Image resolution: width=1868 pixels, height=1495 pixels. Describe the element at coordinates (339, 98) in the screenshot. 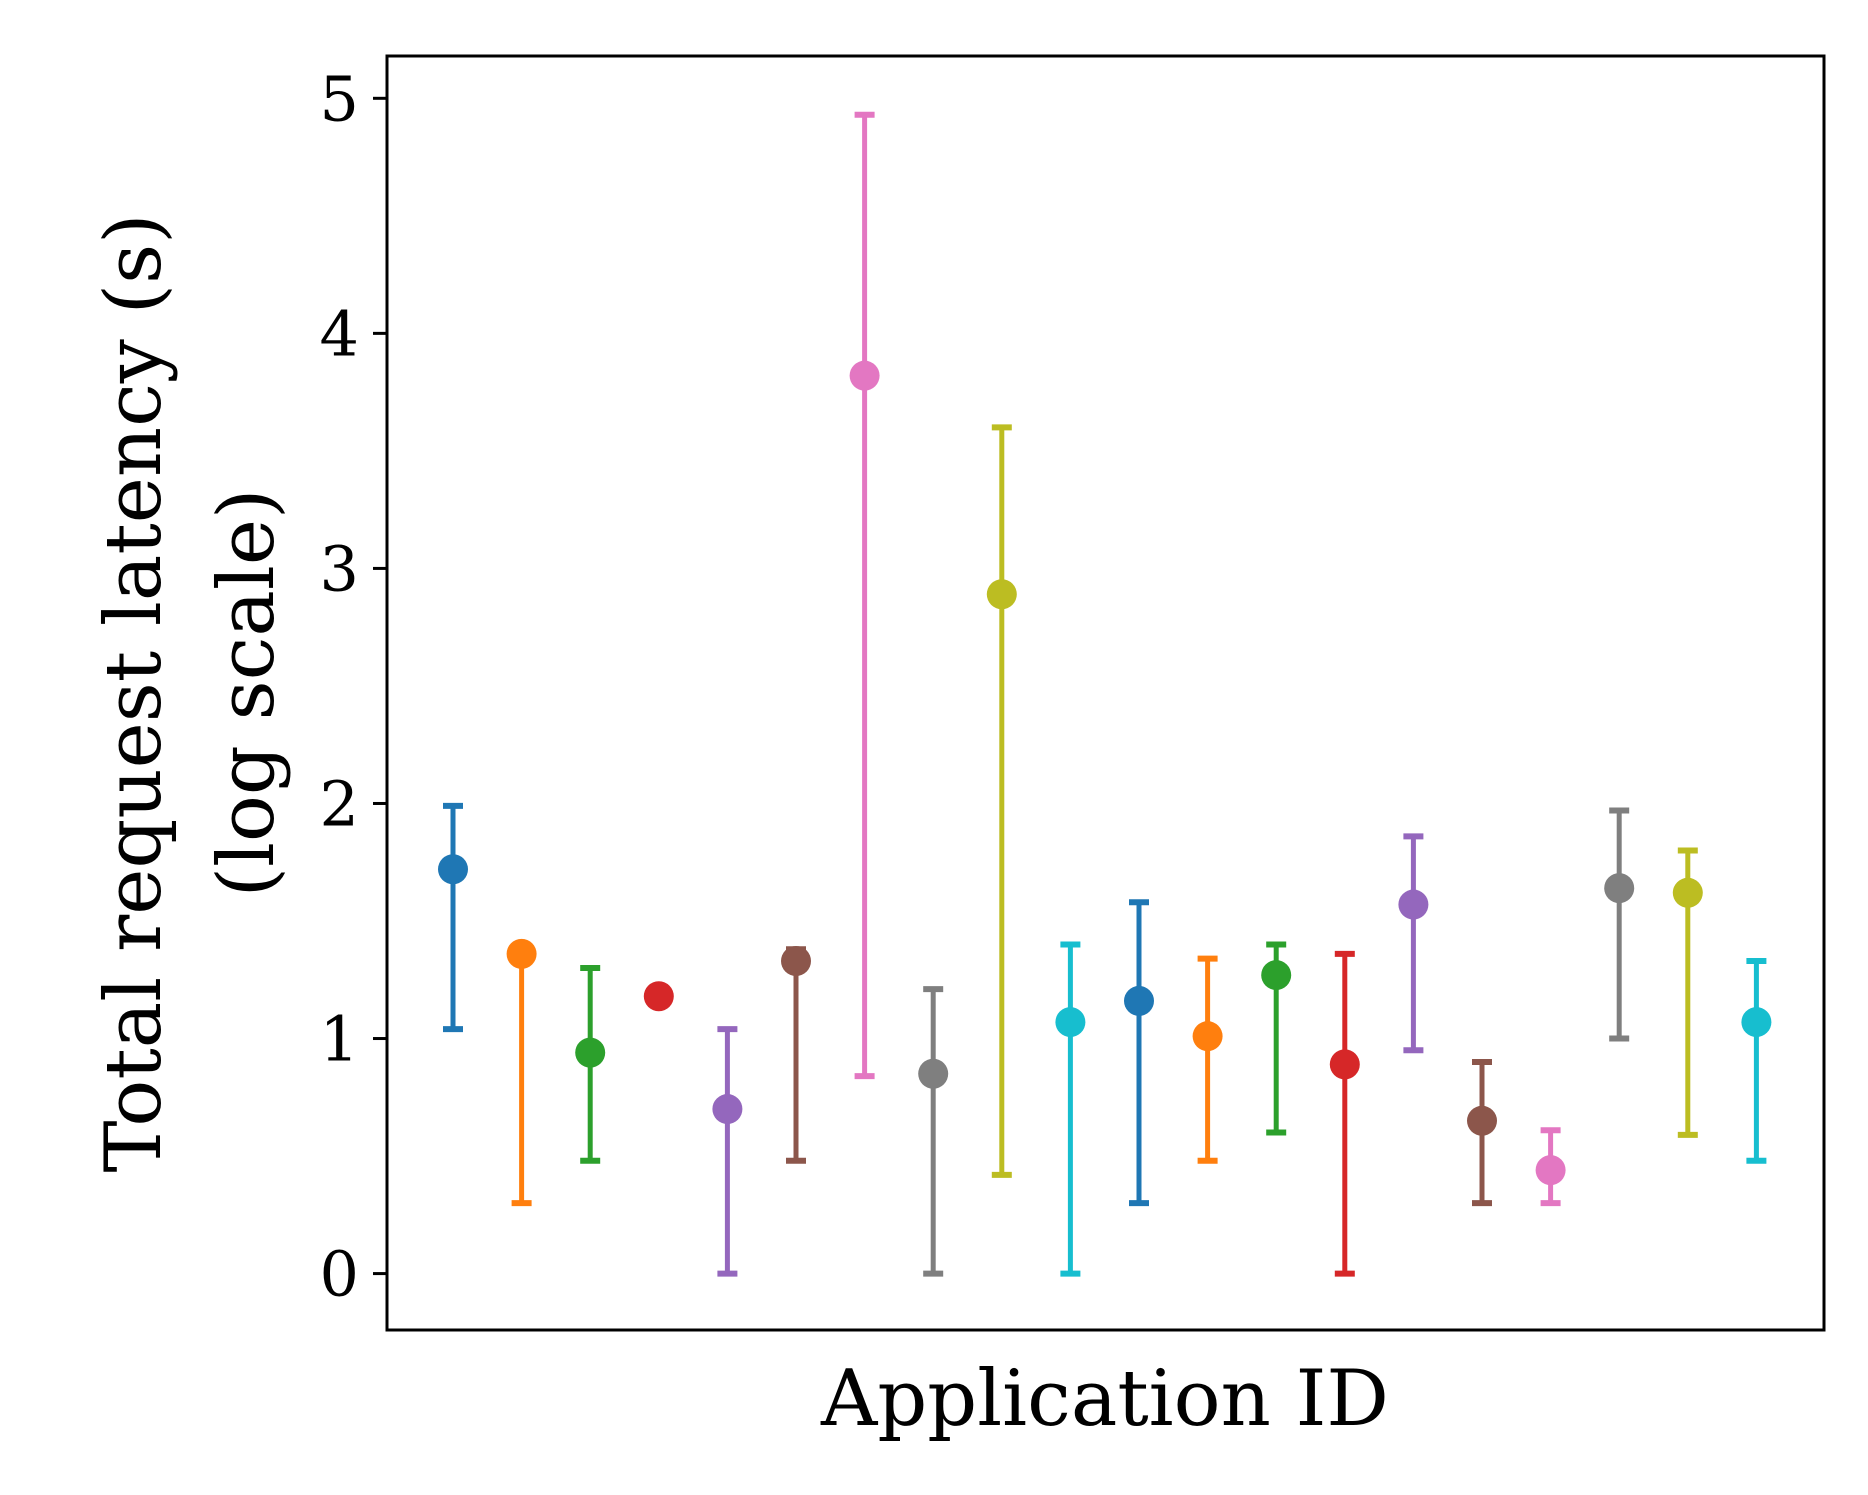

I see `y-tick-label: 5` at that location.